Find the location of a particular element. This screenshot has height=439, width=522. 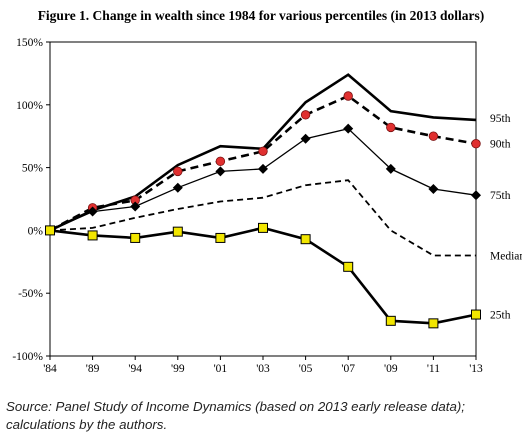

y-tick-label: 0% is located at coordinates (36, 231).